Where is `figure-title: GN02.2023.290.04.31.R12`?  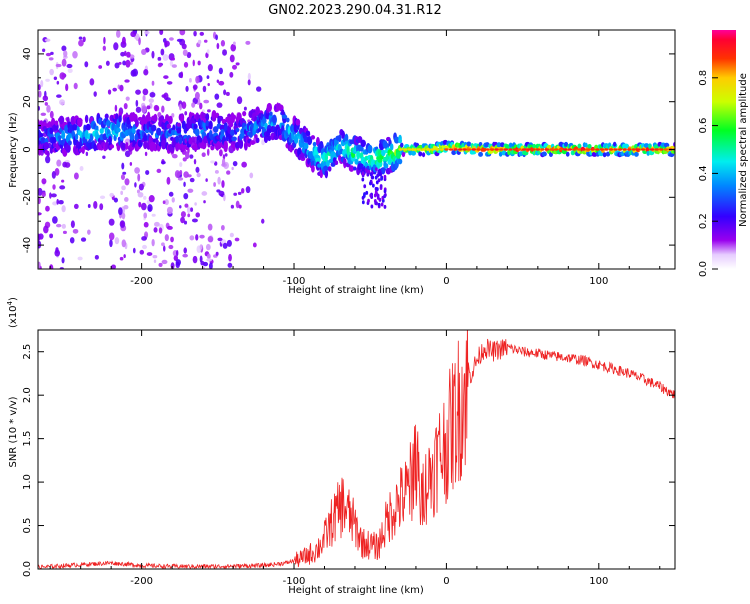
figure-title: GN02.2023.290.04.31.R12 is located at coordinates (355, 10).